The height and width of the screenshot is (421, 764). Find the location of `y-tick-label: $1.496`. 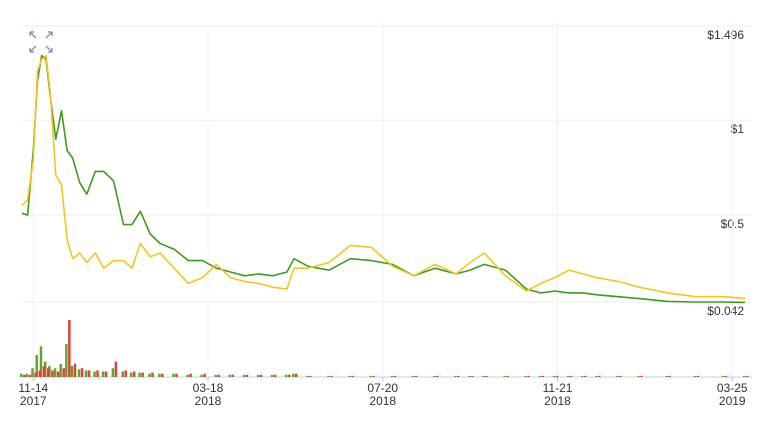

y-tick-label: $1.496 is located at coordinates (725, 35).